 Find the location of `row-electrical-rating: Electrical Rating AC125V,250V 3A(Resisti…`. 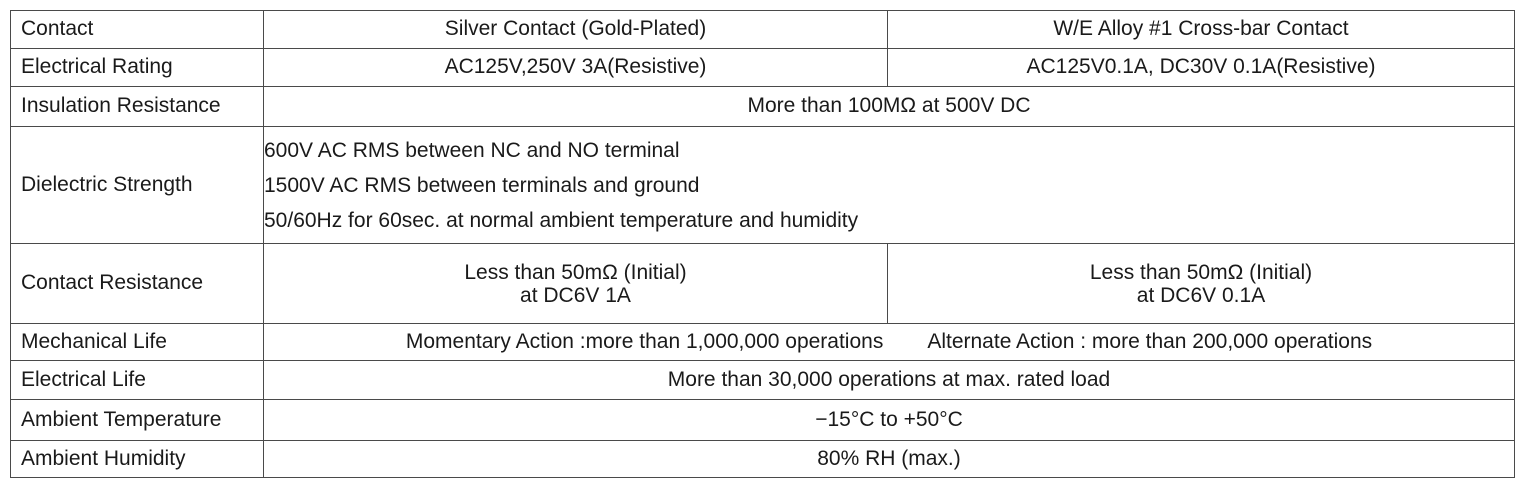

row-electrical-rating: Electrical Rating AC125V,250V 3A(Resisti… is located at coordinates (762, 67).